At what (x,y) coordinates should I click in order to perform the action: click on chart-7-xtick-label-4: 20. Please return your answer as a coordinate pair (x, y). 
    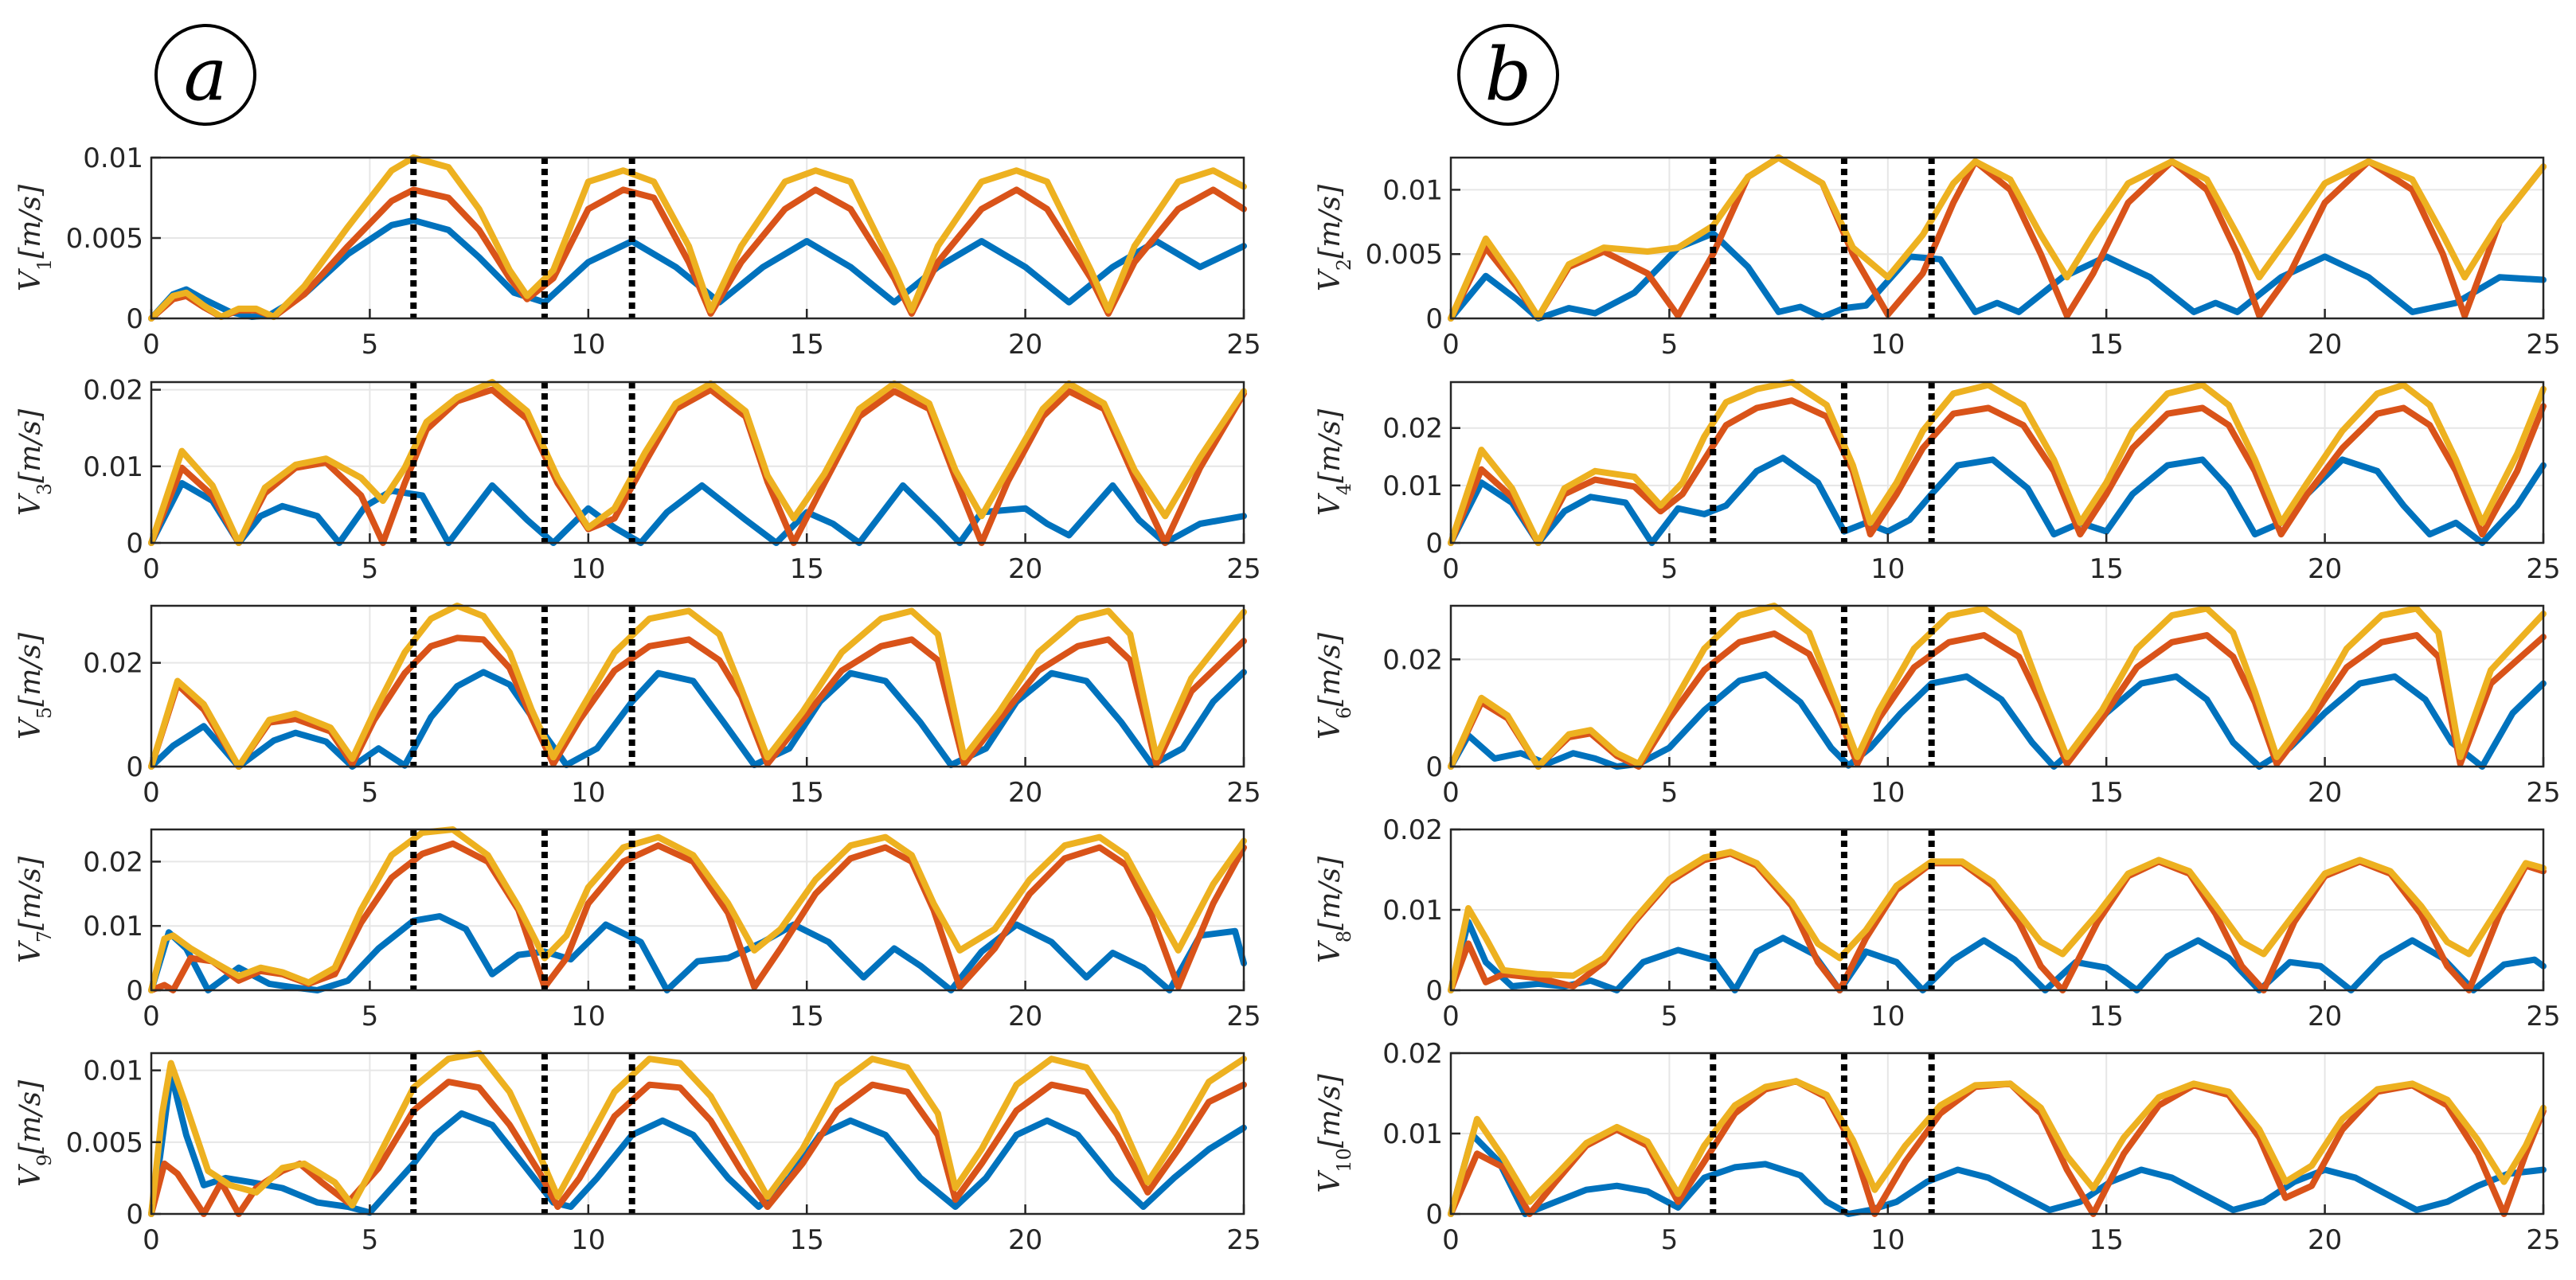
    Looking at the image, I should click on (1025, 1017).